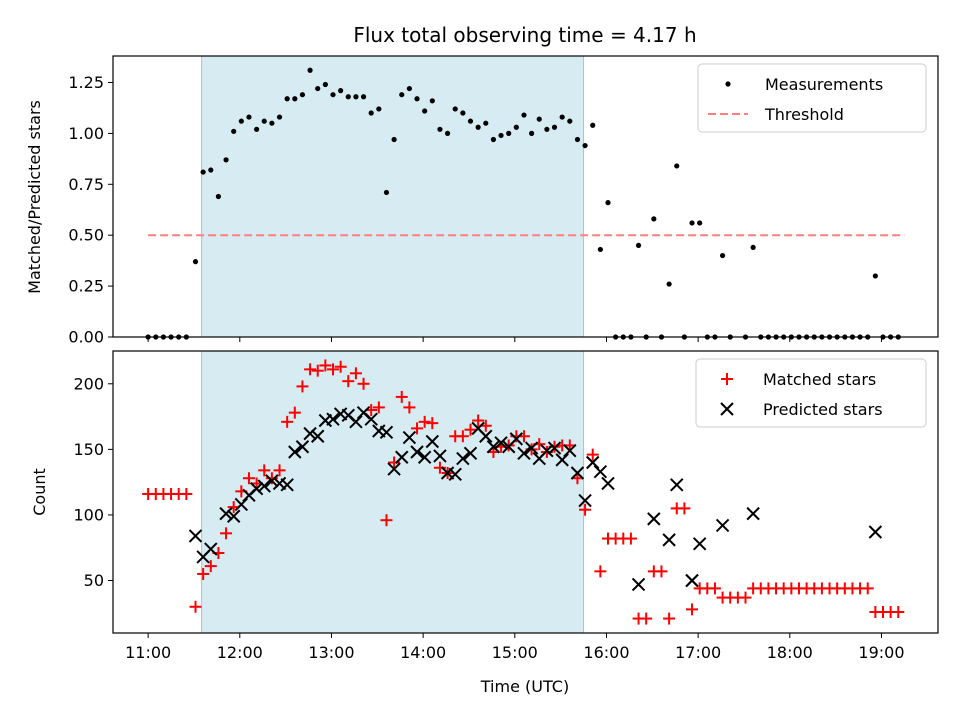 The image size is (960, 720). Describe the element at coordinates (86, 337) in the screenshot. I see `y-tick-label: 0.00` at that location.